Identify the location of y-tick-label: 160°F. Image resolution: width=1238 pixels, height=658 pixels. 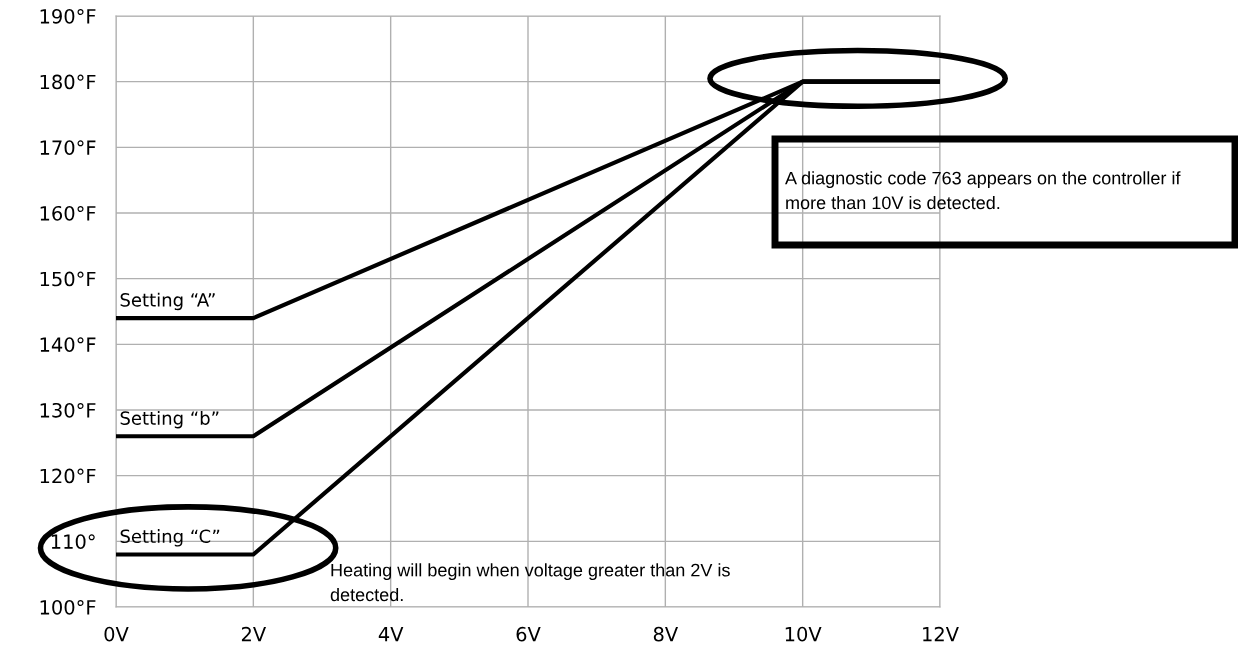
(68, 213).